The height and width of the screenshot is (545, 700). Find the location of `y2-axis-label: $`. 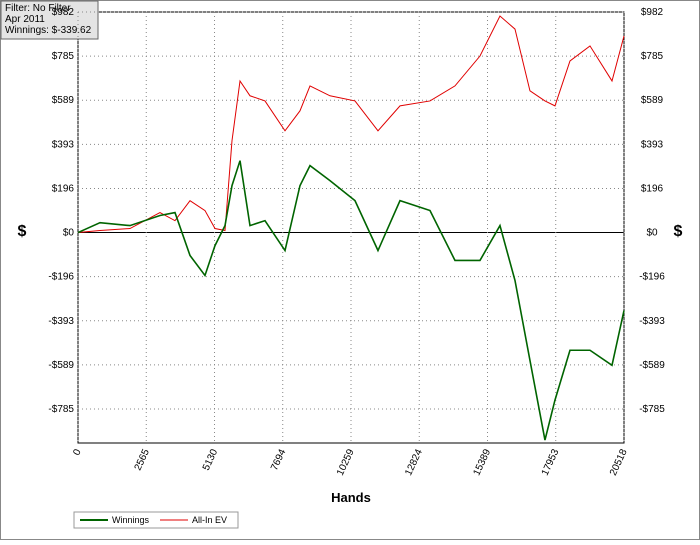

y2-axis-label: $ is located at coordinates (678, 231).